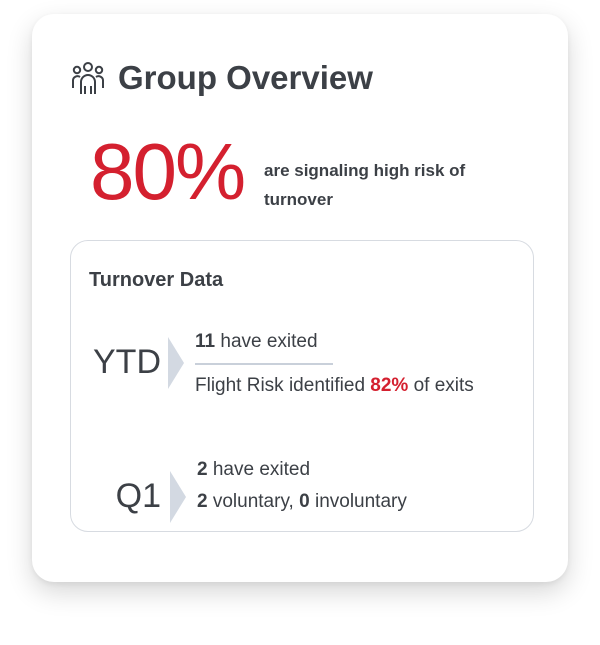 This screenshot has width=600, height=645. I want to click on q1-label: Q1, so click(138, 496).